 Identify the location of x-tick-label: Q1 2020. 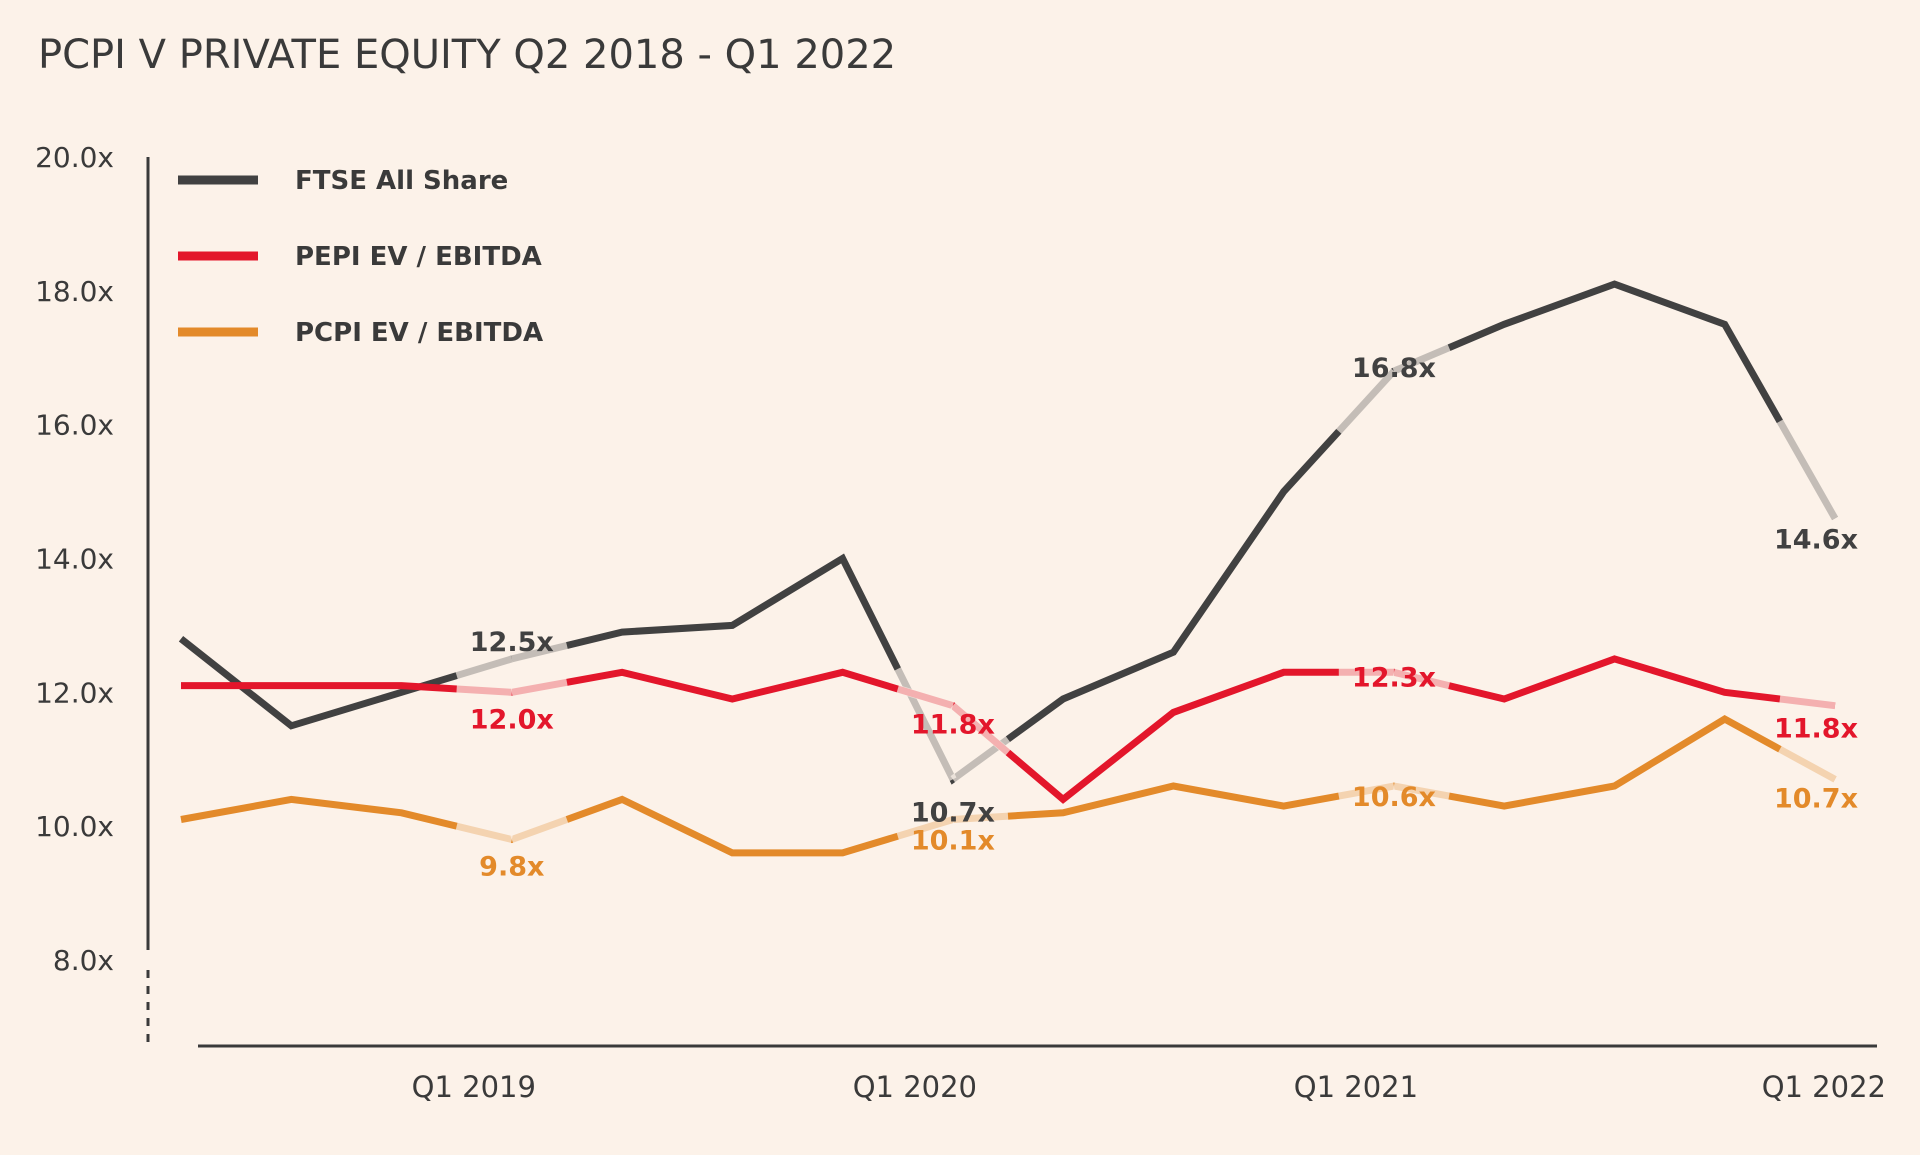
(915, 1087).